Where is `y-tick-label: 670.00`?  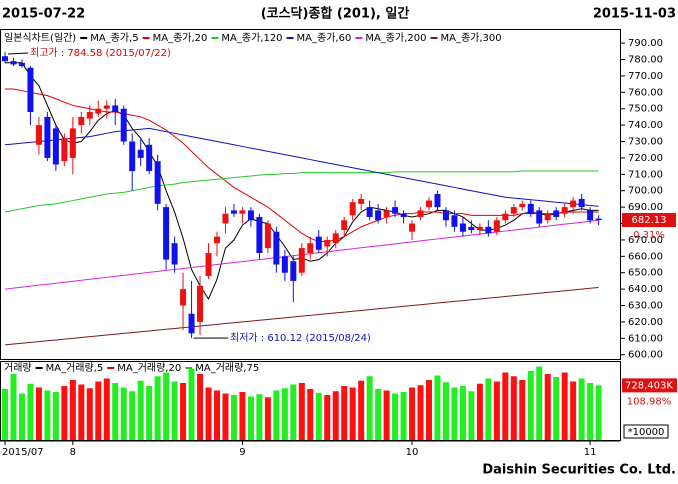 y-tick-label: 670.00 is located at coordinates (645, 240).